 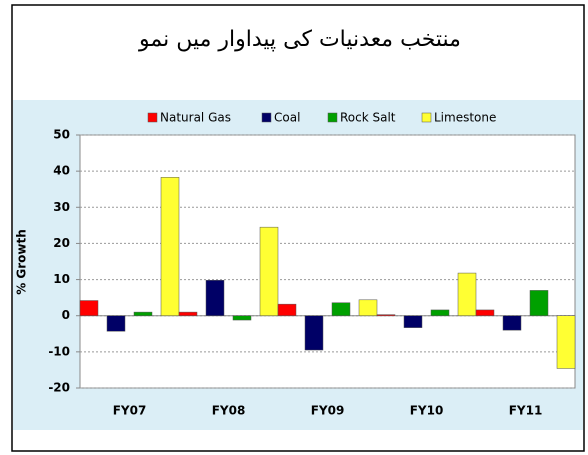 What do you see at coordinates (299, 39) in the screenshot?
I see `chart-title: منتخب معدنیات کی پیداوار میں نمو` at bounding box center [299, 39].